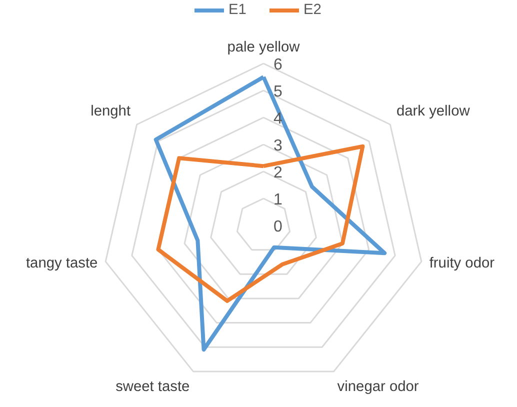  I want to click on spoke-label: pale yellow, so click(263, 47).